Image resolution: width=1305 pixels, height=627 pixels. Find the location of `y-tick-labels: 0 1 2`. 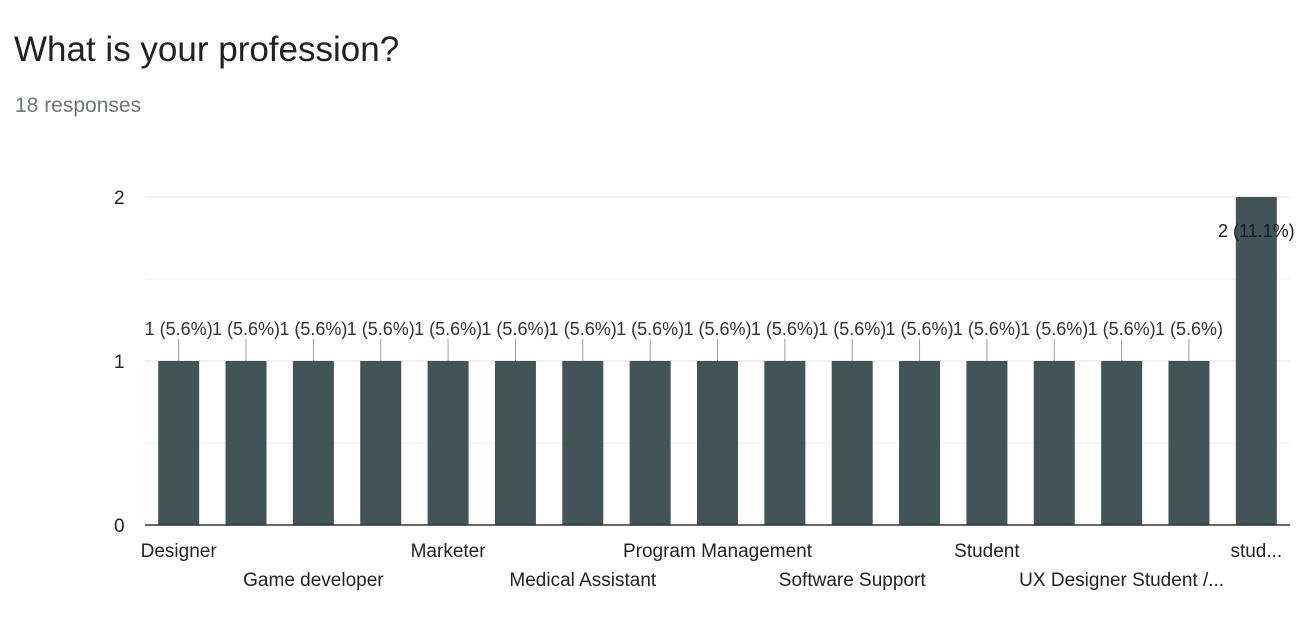

y-tick-labels: 0 1 2 is located at coordinates (119, 362).